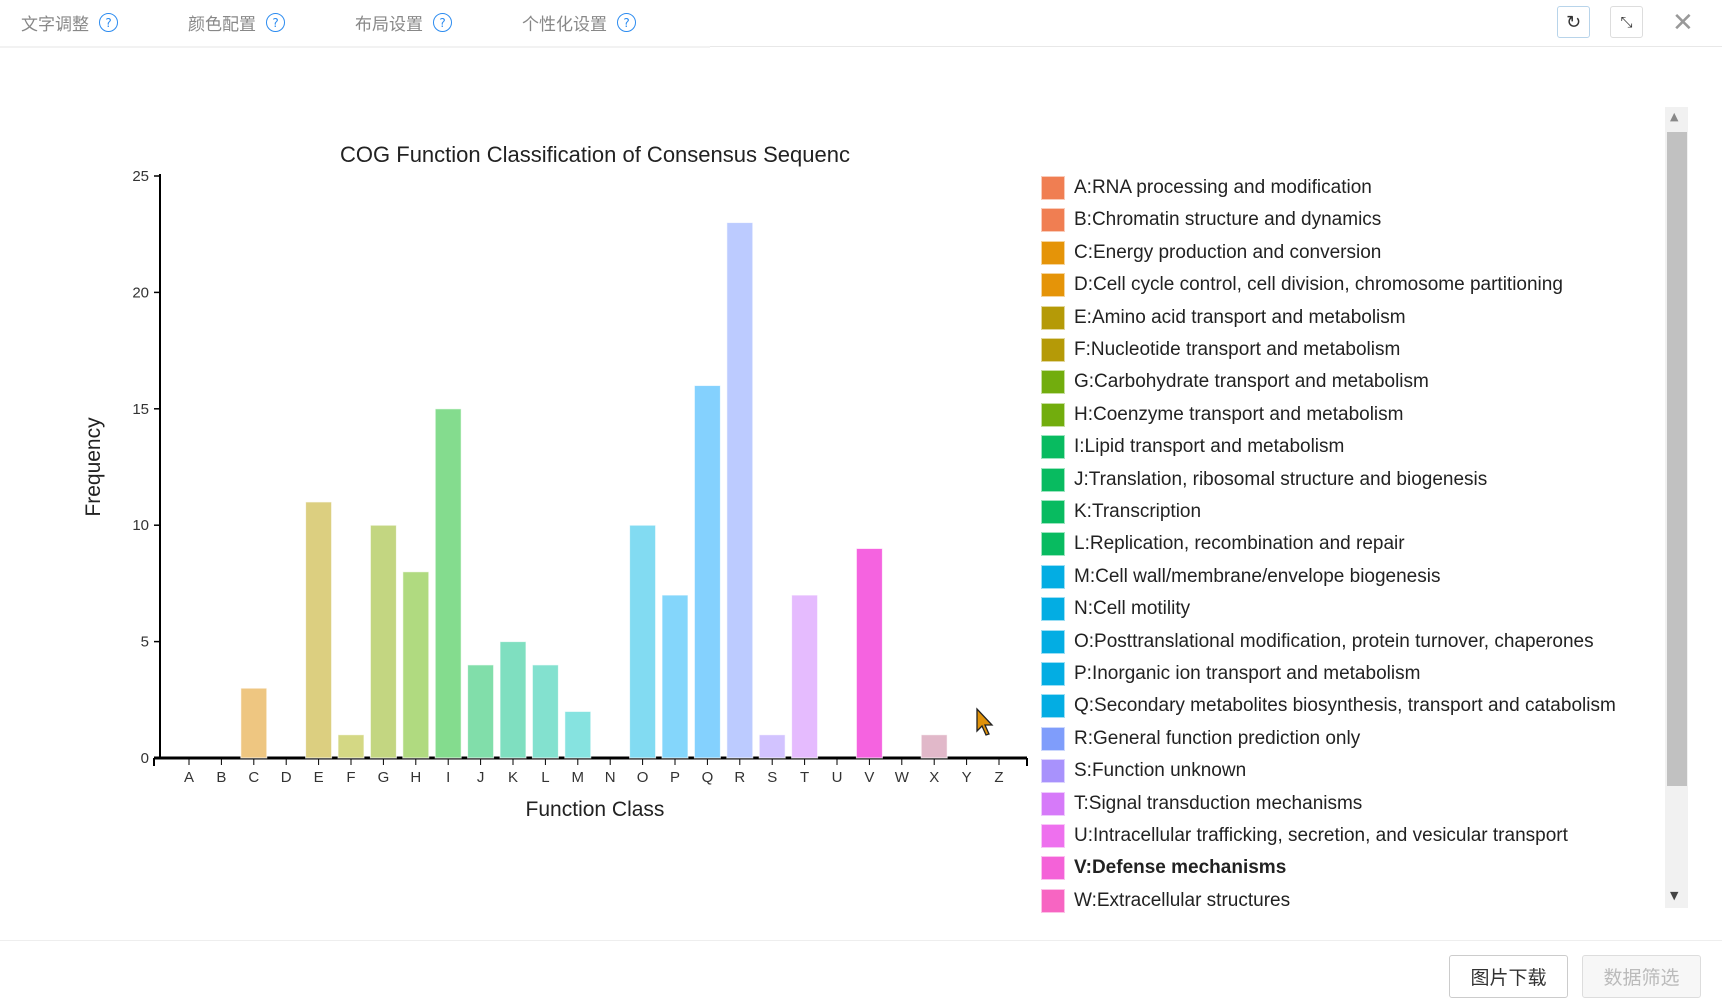  Describe the element at coordinates (448, 777) in the screenshot. I see `x-tick-label: I` at that location.